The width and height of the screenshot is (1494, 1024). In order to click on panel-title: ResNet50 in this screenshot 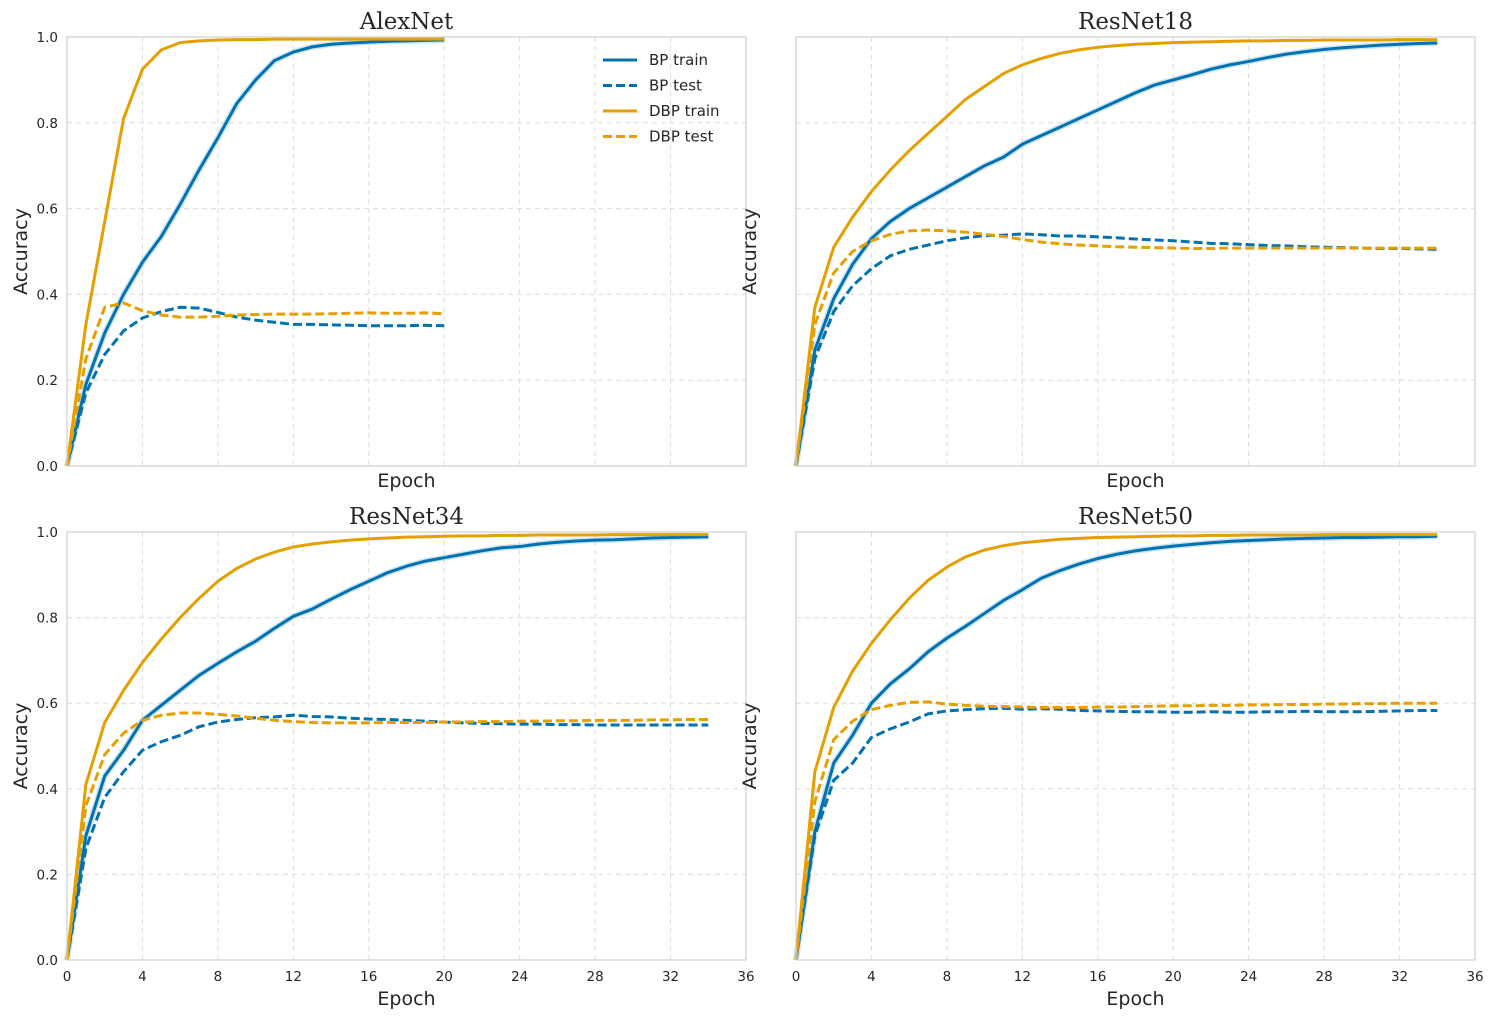, I will do `click(1135, 517)`.